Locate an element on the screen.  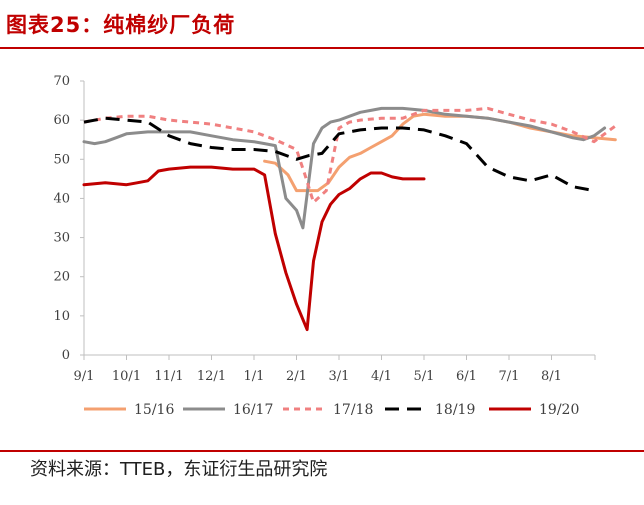
source-rule is located at coordinates (322, 451).